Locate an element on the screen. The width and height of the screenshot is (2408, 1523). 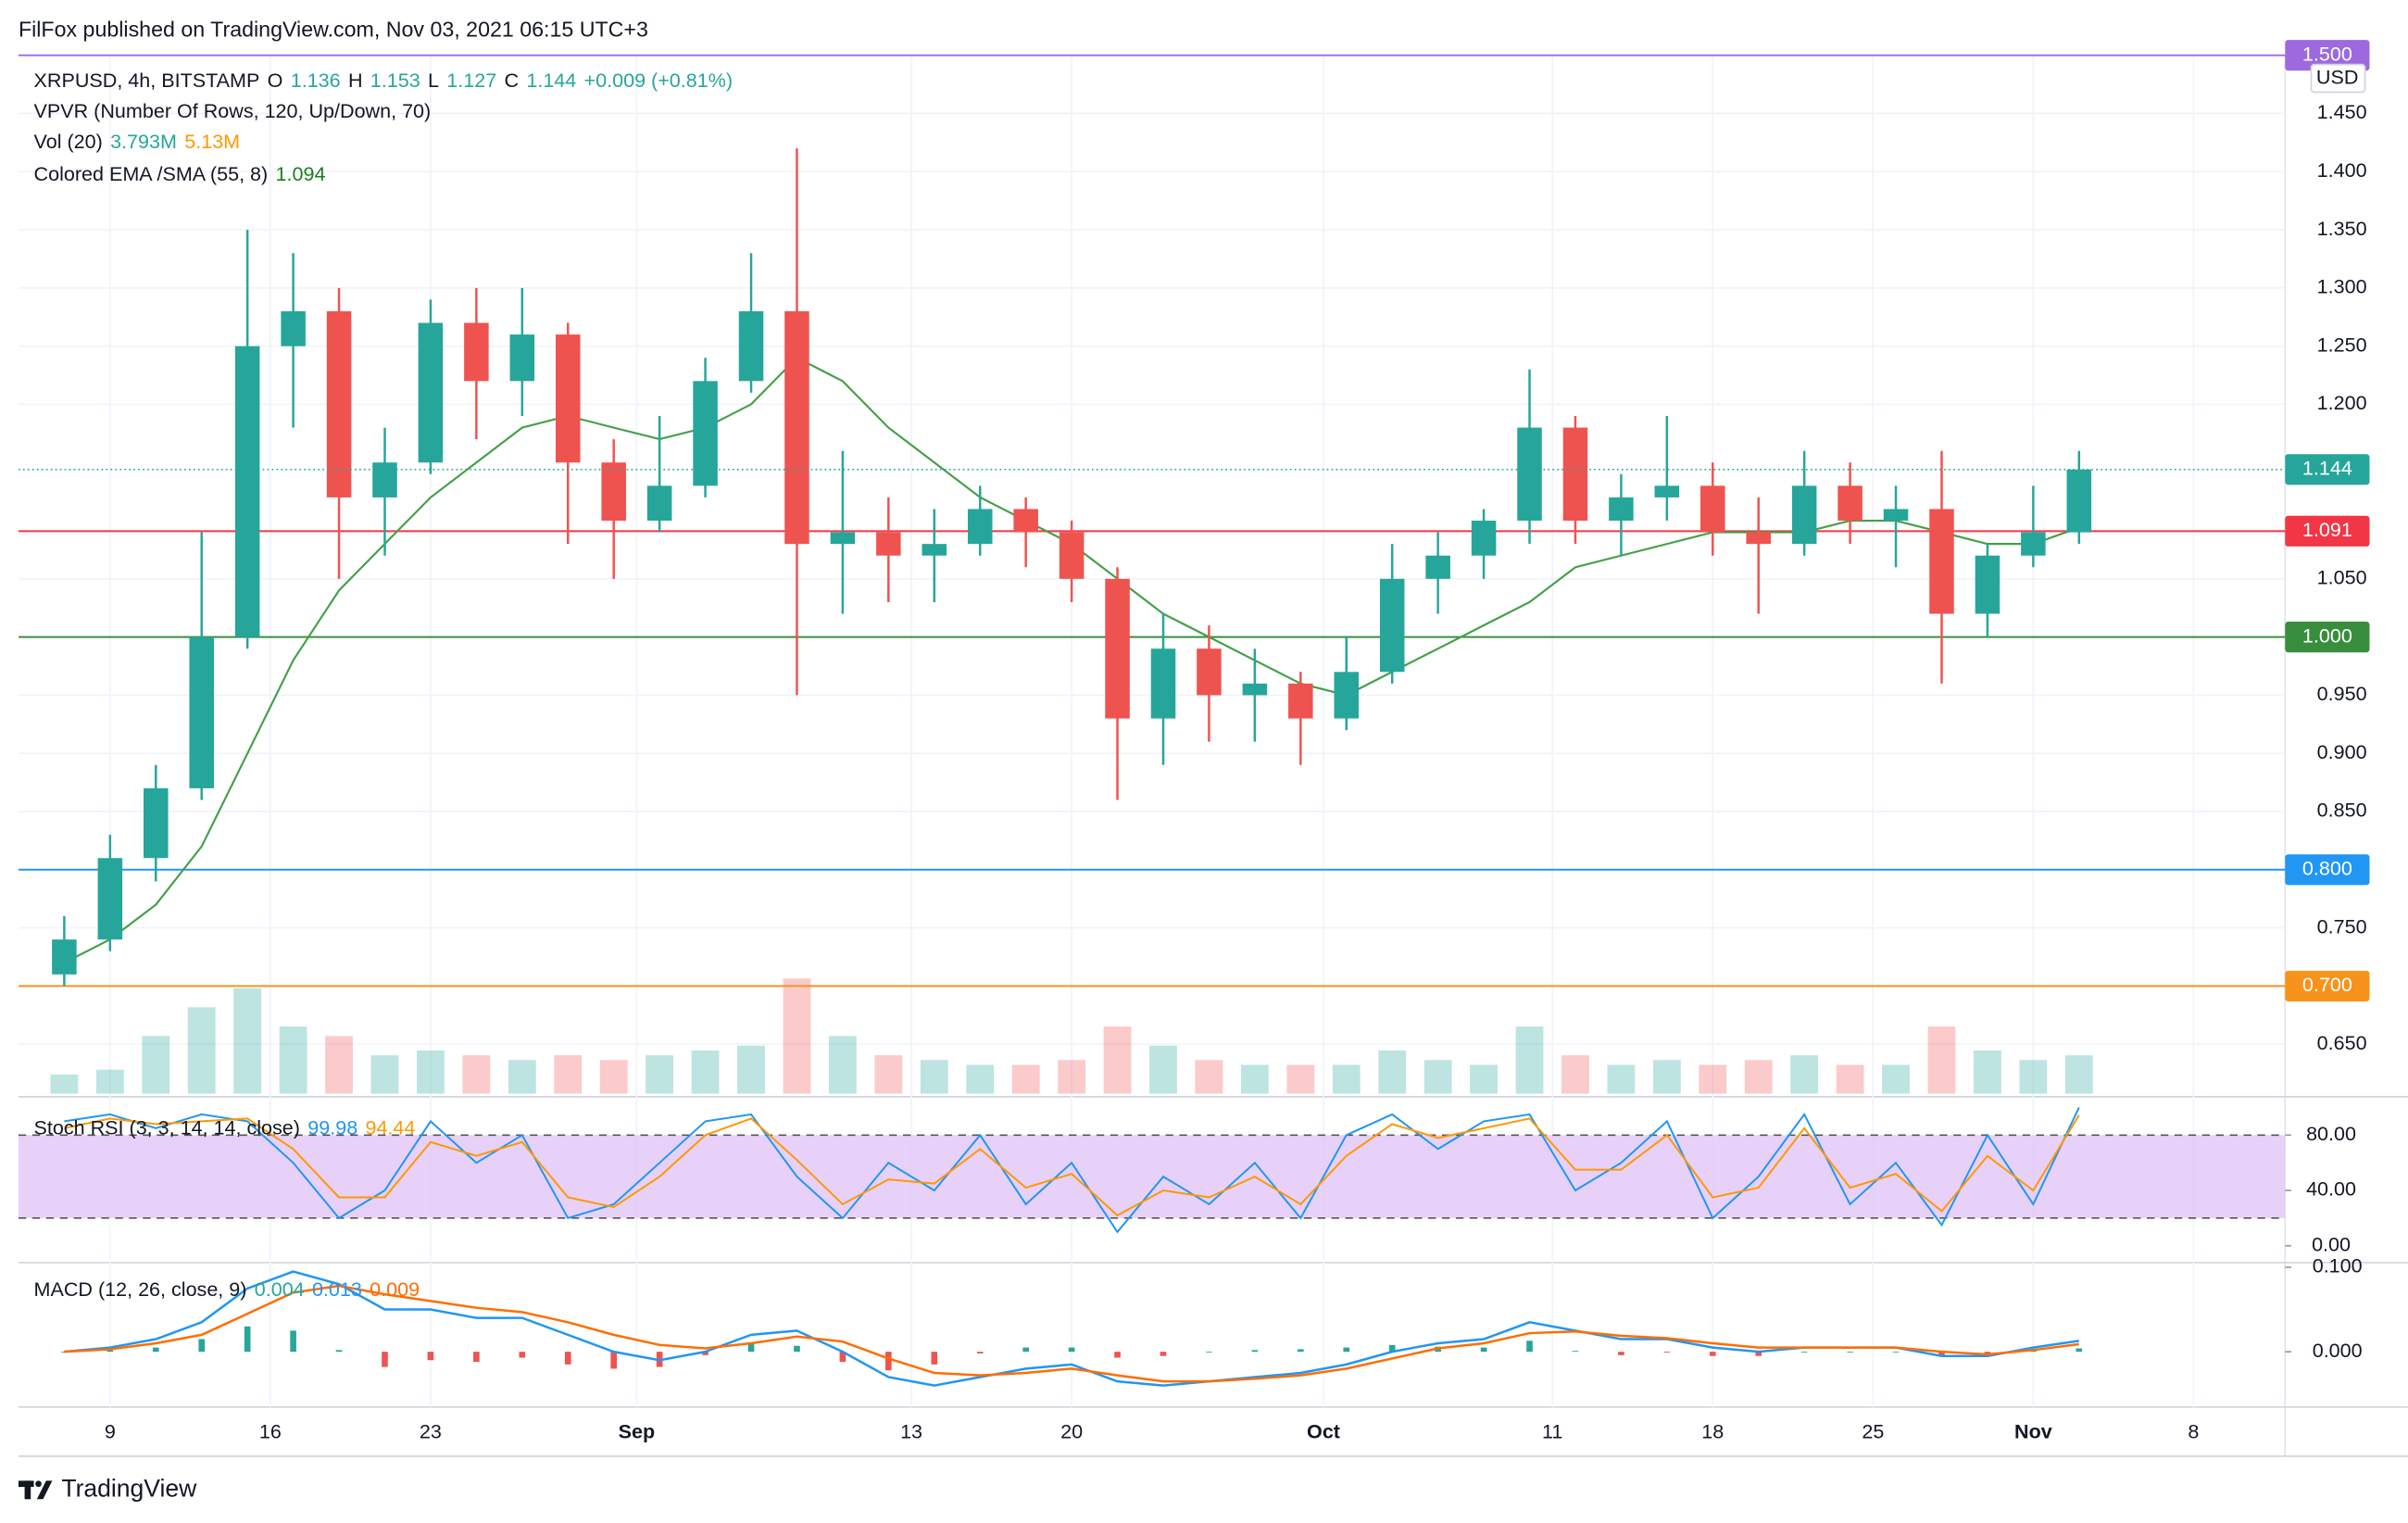
level-label: 1.500 is located at coordinates (2327, 53).